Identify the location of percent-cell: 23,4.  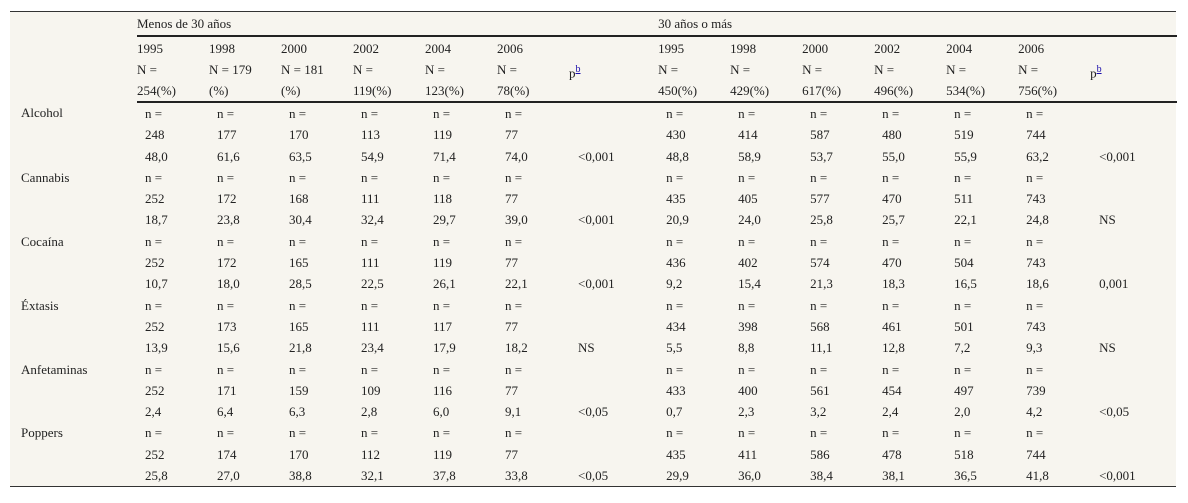
(372, 348).